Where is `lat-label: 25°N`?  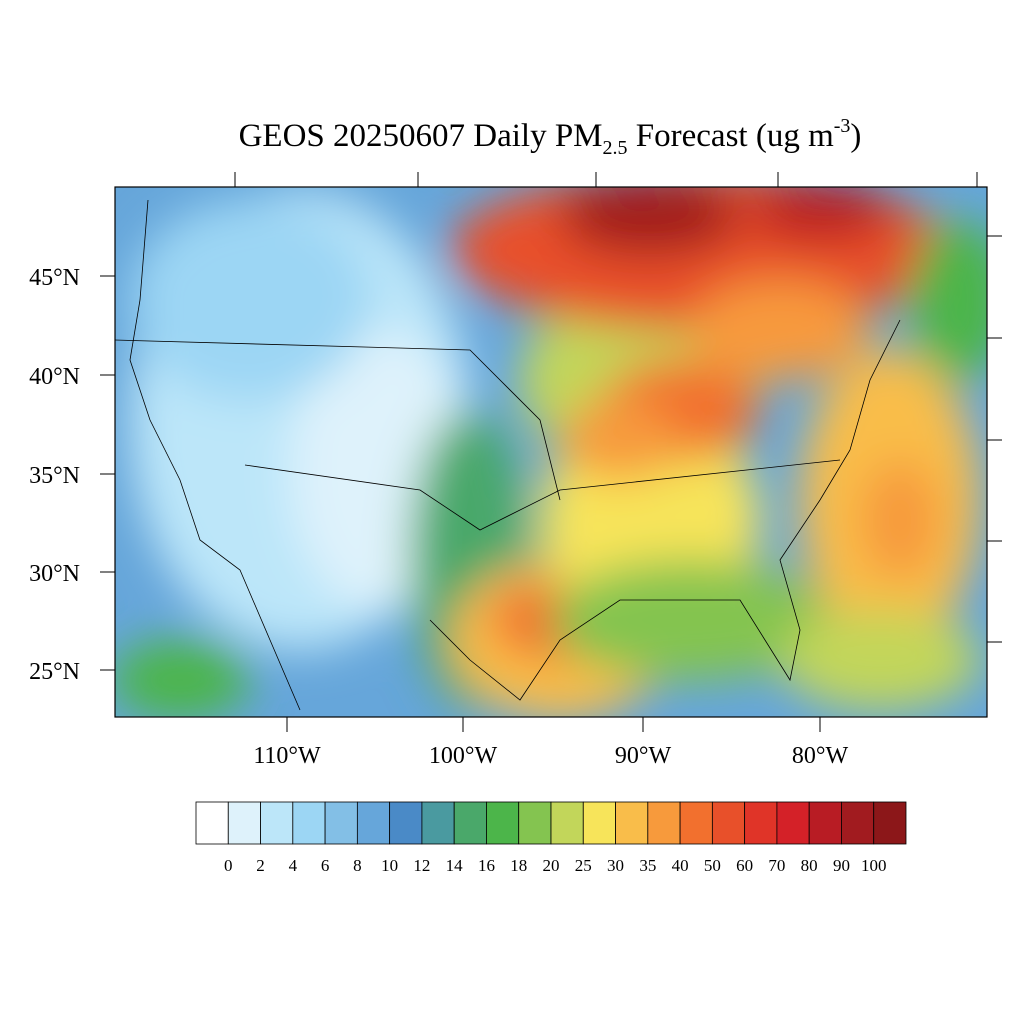 lat-label: 25°N is located at coordinates (54, 672).